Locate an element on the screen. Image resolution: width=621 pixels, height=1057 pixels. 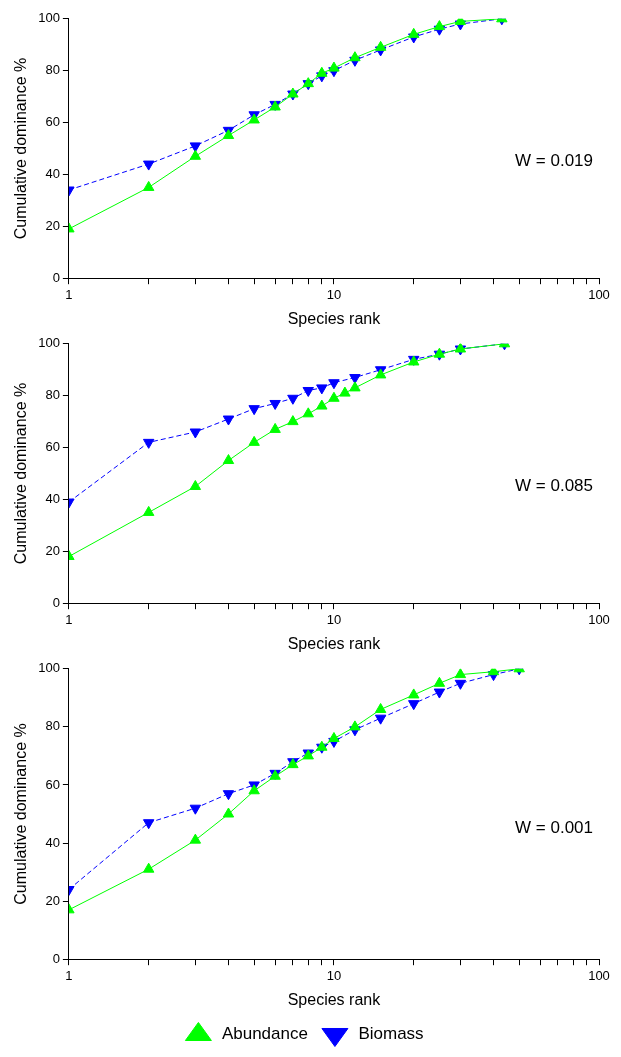
annotation: W = 0.019 is located at coordinates (554, 161).